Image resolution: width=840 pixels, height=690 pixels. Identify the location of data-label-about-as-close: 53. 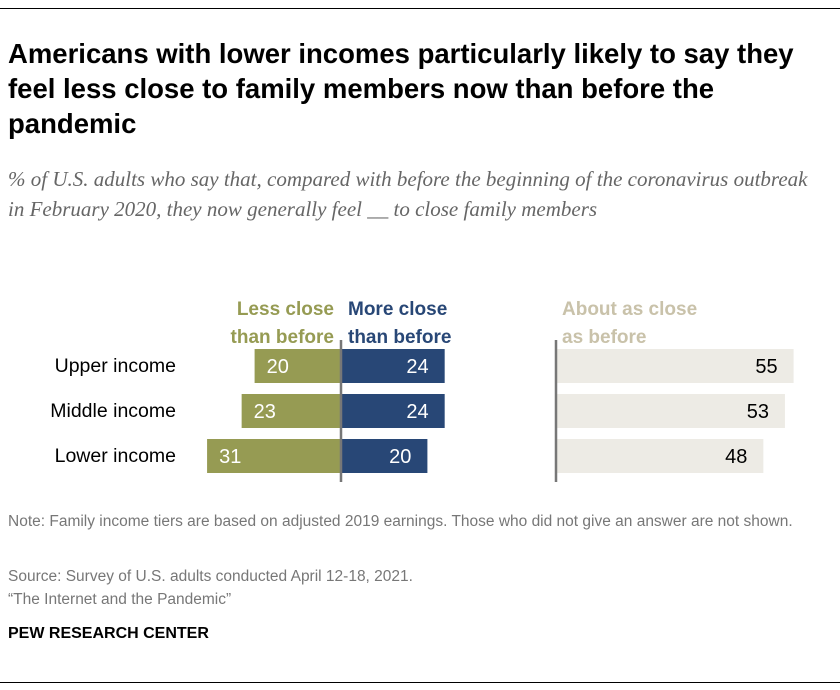
(758, 412).